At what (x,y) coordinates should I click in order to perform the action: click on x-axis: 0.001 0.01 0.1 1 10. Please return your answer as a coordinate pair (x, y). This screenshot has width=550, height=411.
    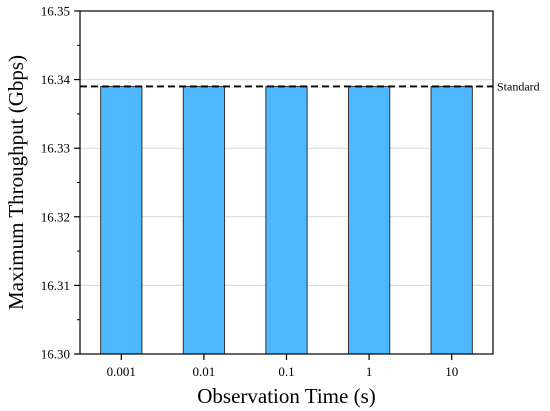
    Looking at the image, I should click on (282, 366).